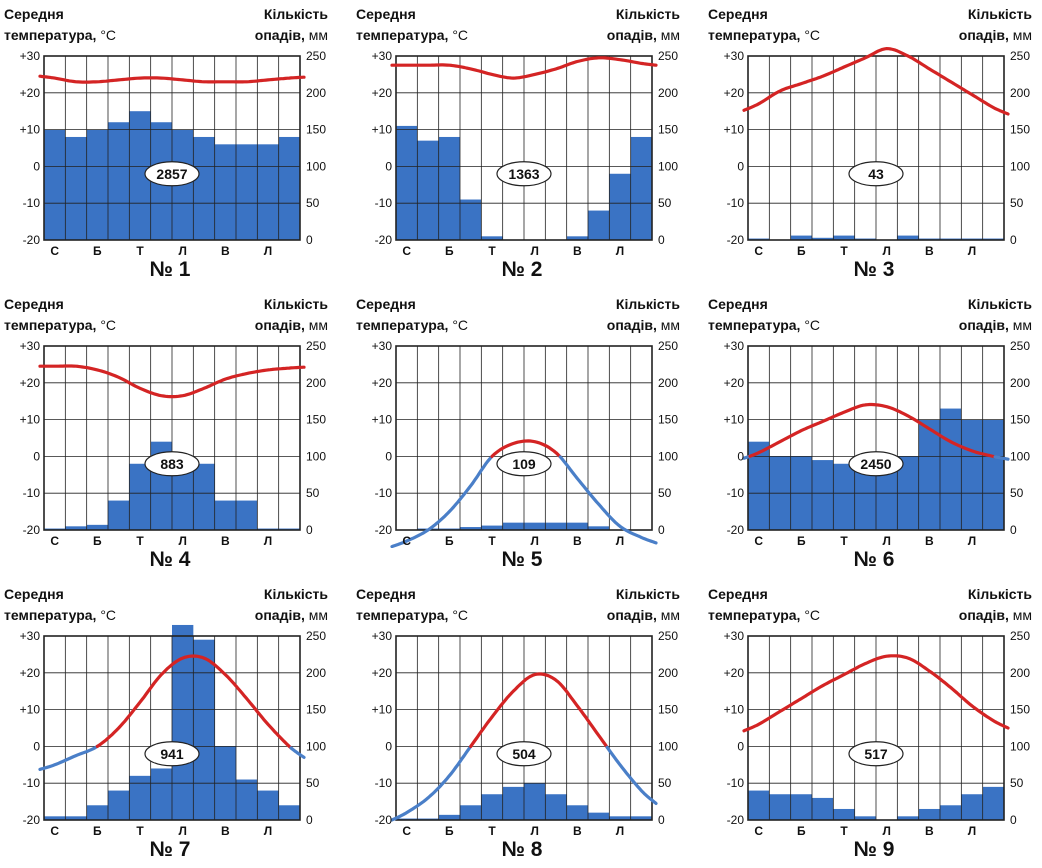 The image size is (1042, 868). What do you see at coordinates (736, 203) in the screenshot?
I see `temperature-tick-label: -10` at bounding box center [736, 203].